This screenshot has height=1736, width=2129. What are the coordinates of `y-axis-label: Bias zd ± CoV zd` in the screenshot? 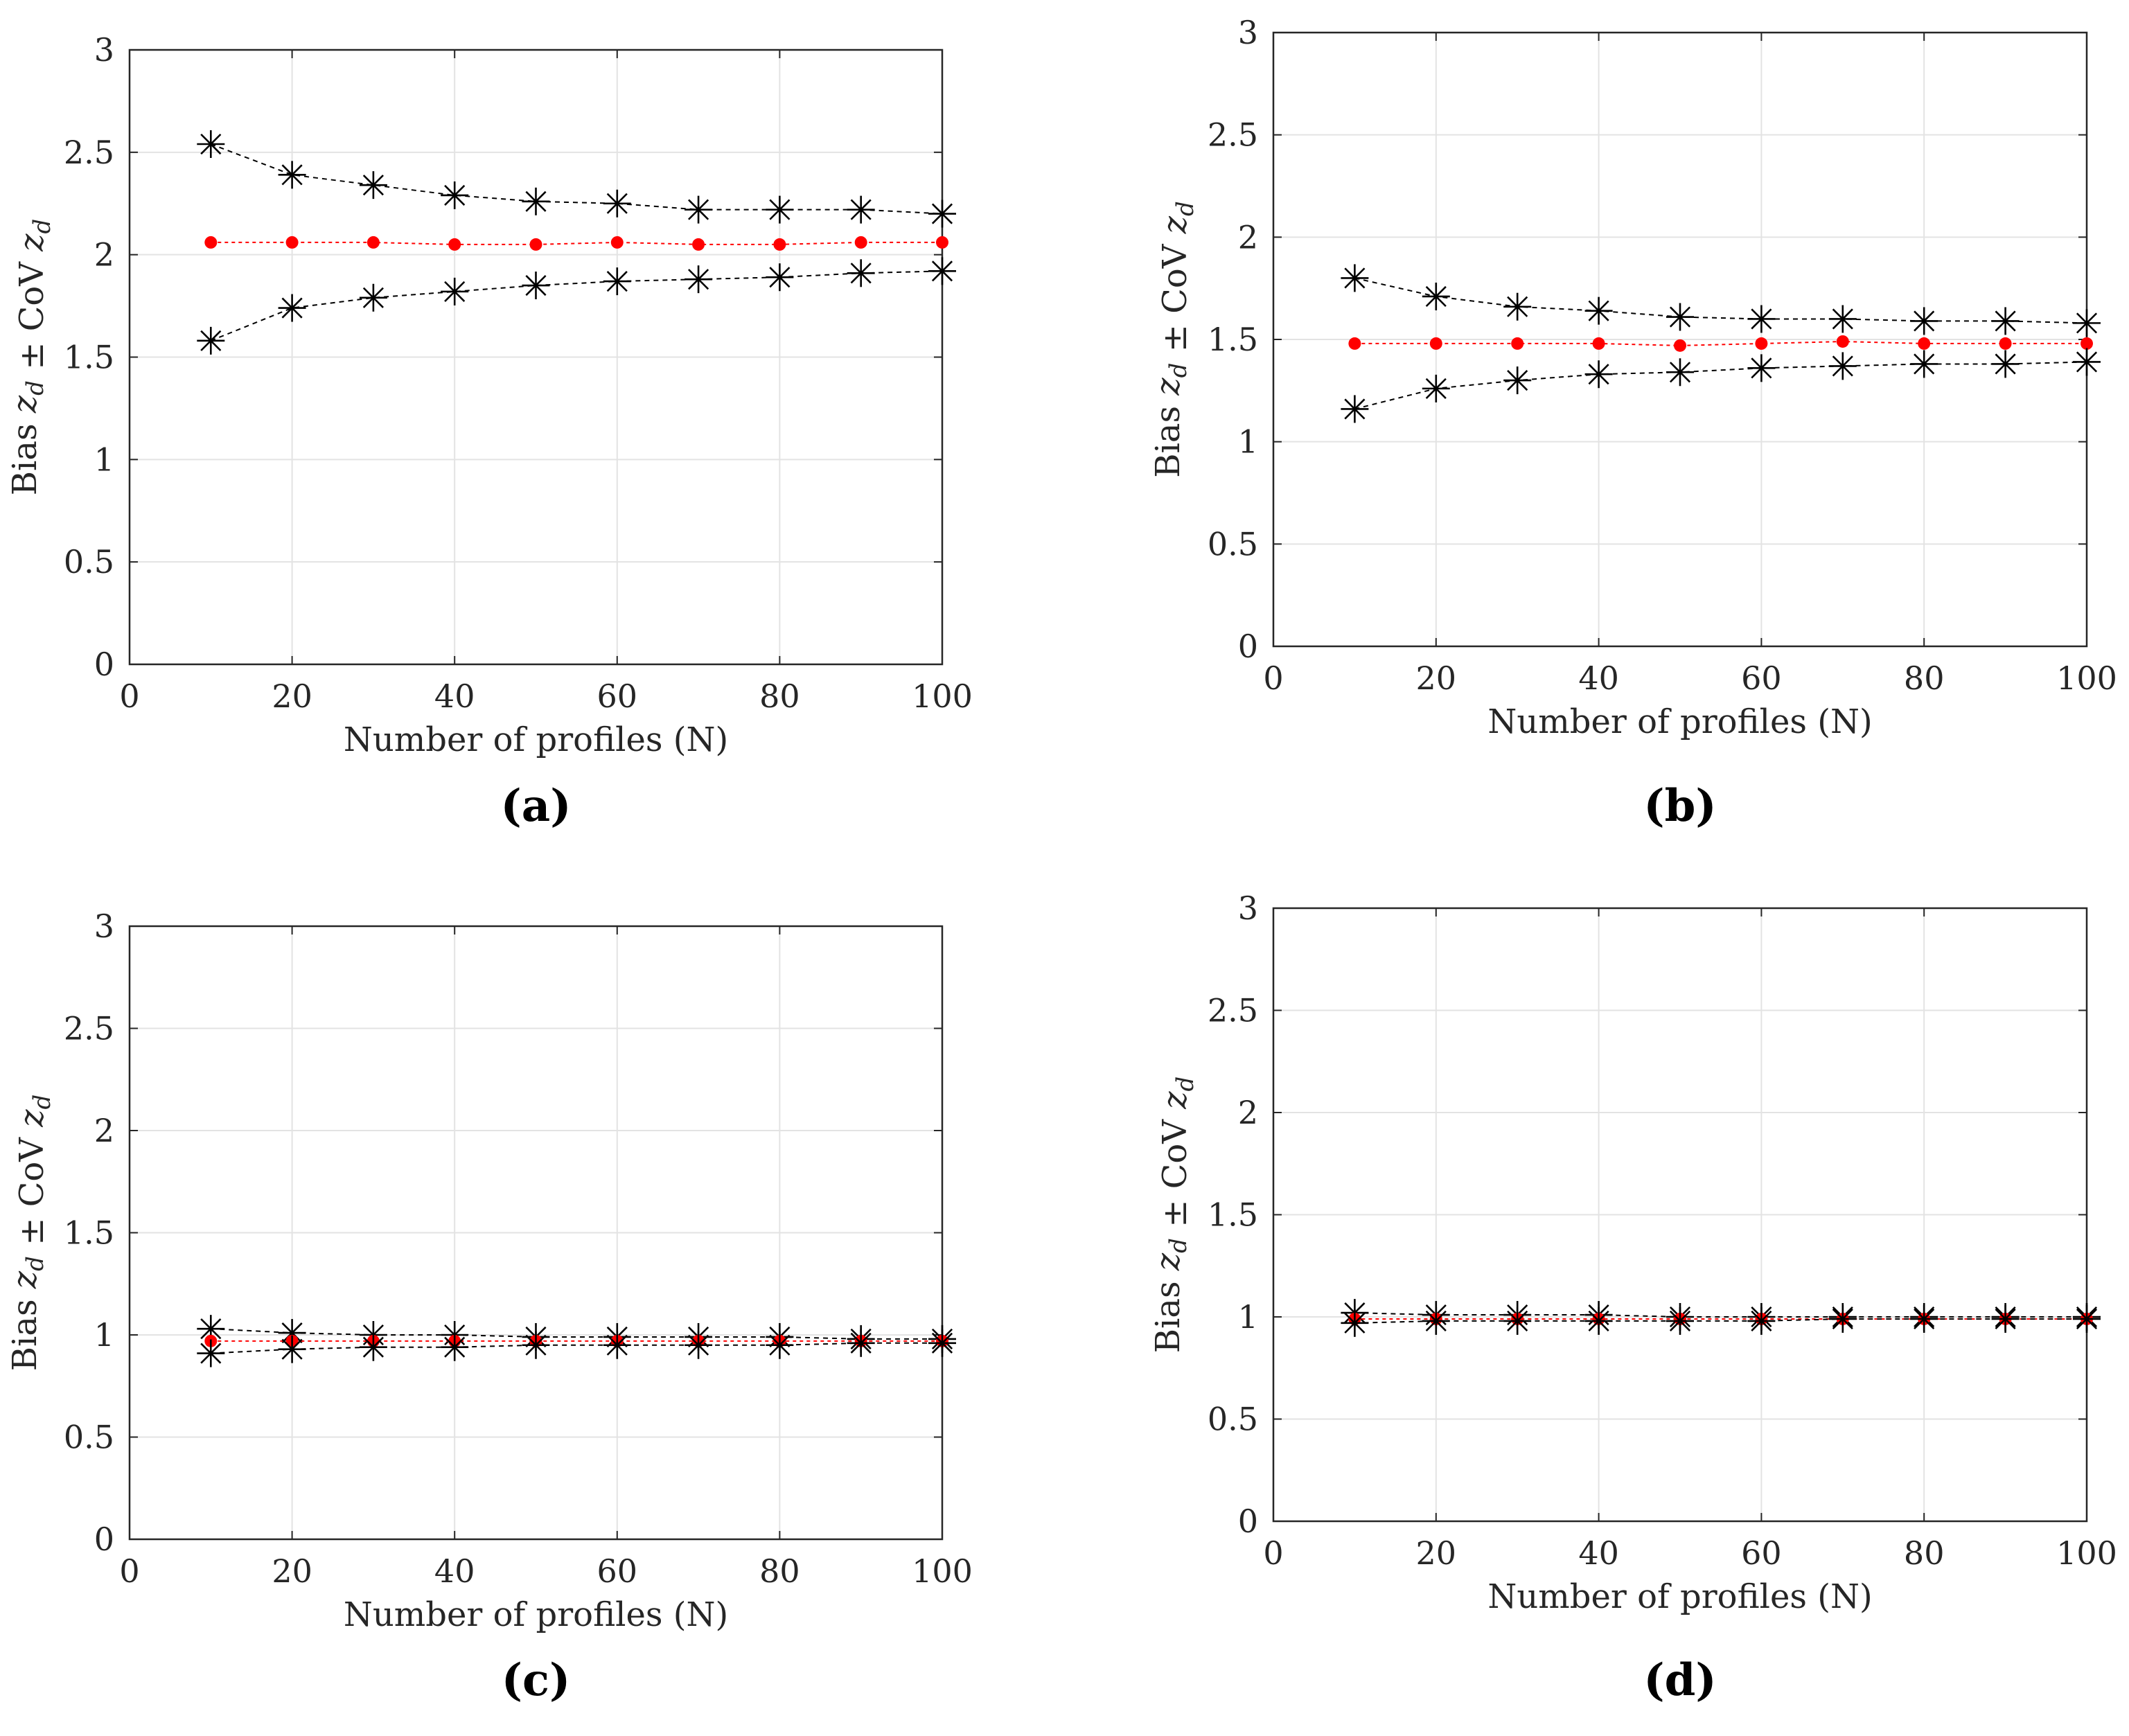 It's located at (31, 1233).